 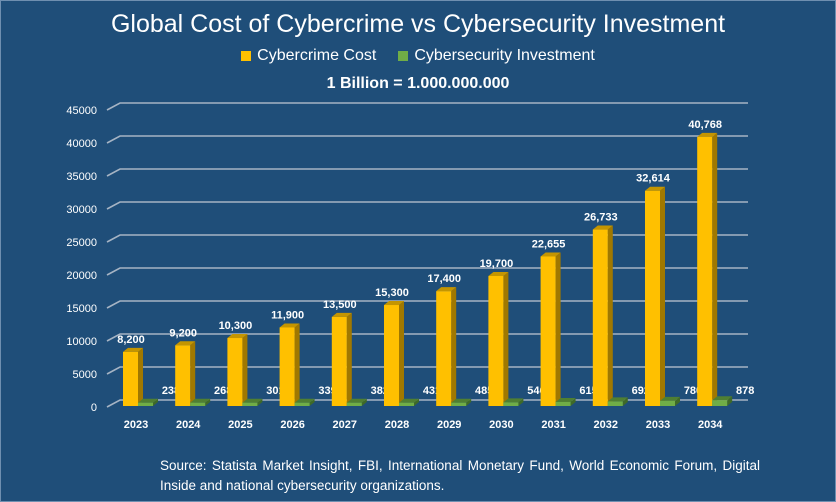 What do you see at coordinates (553, 425) in the screenshot?
I see `x-tick-label: 2031` at bounding box center [553, 425].